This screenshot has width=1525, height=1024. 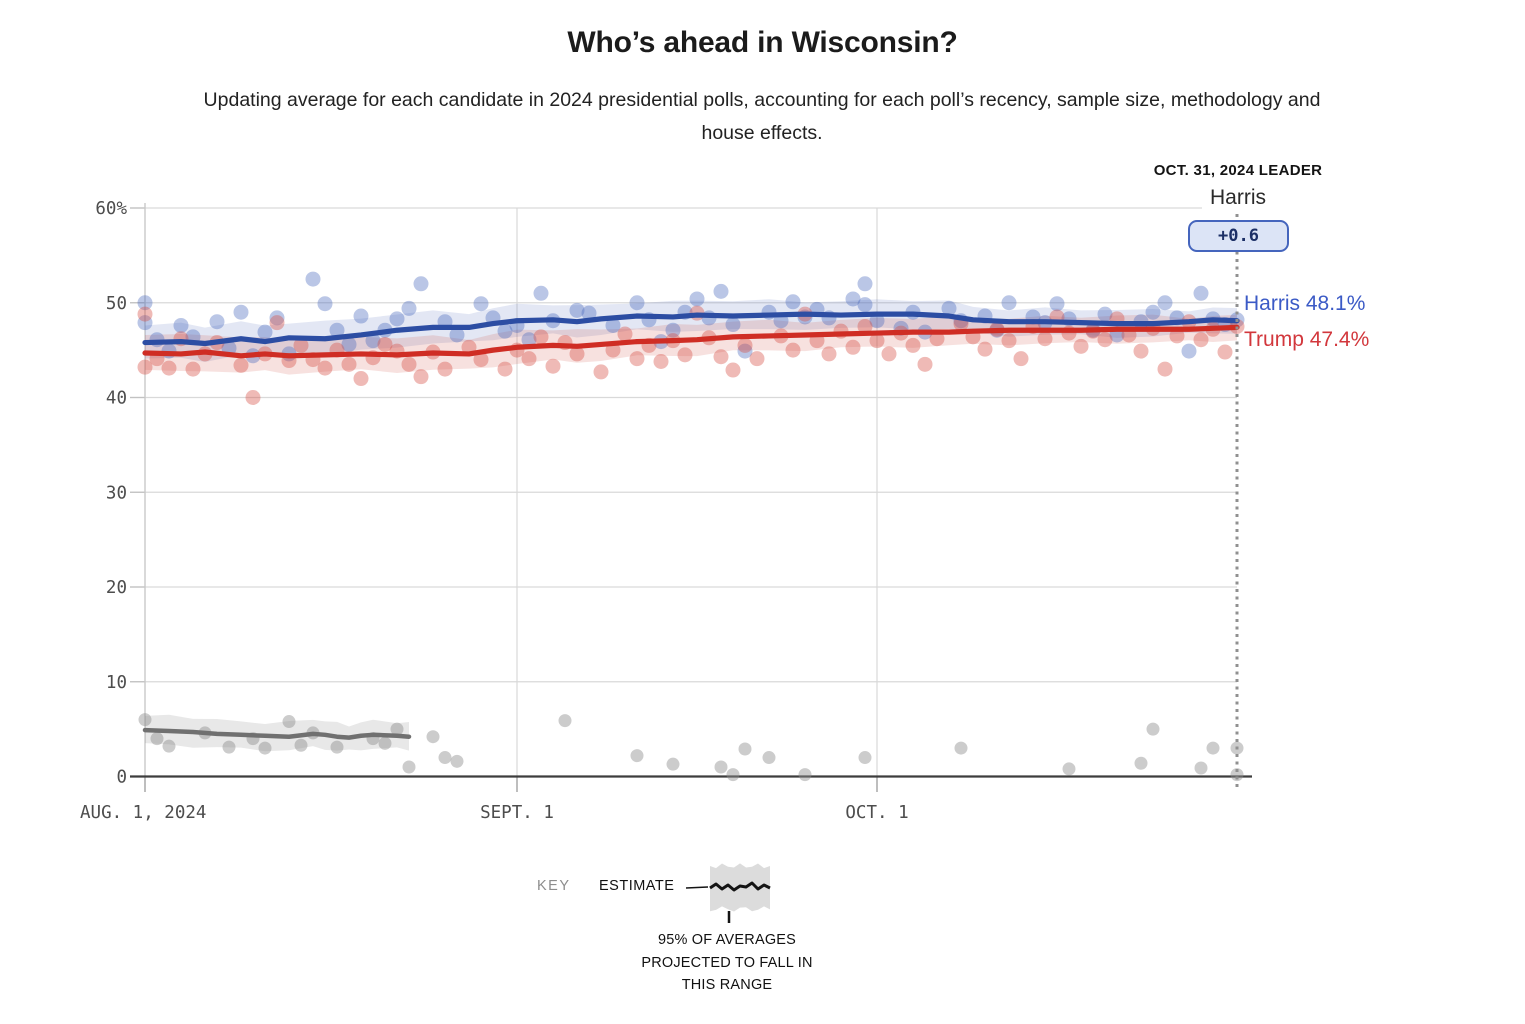 I want to click on leader-name: Harris, so click(x=1238, y=198).